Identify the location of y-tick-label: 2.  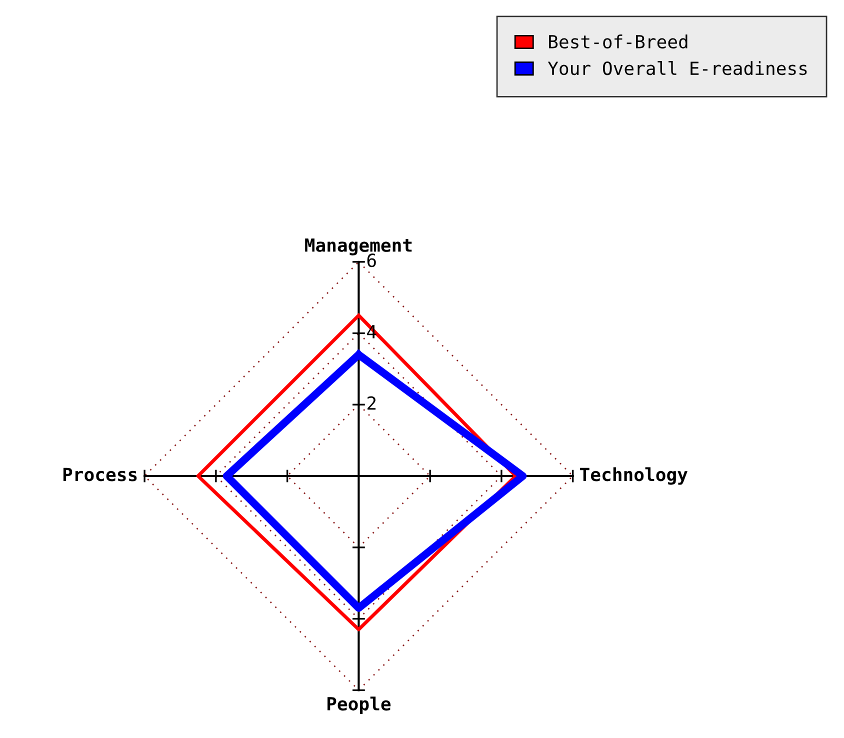
(372, 403).